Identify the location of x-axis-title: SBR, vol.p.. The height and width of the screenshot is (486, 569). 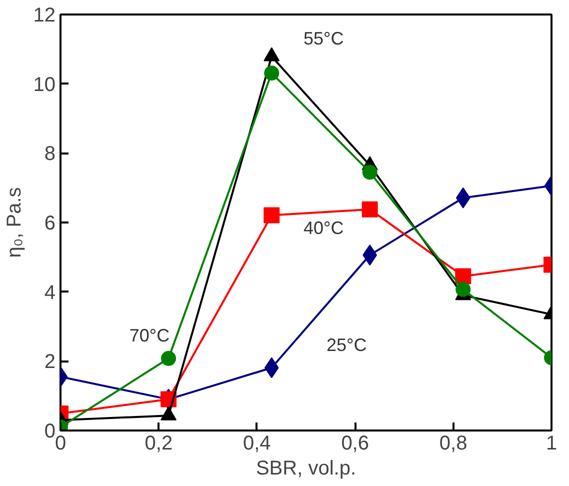
(306, 469).